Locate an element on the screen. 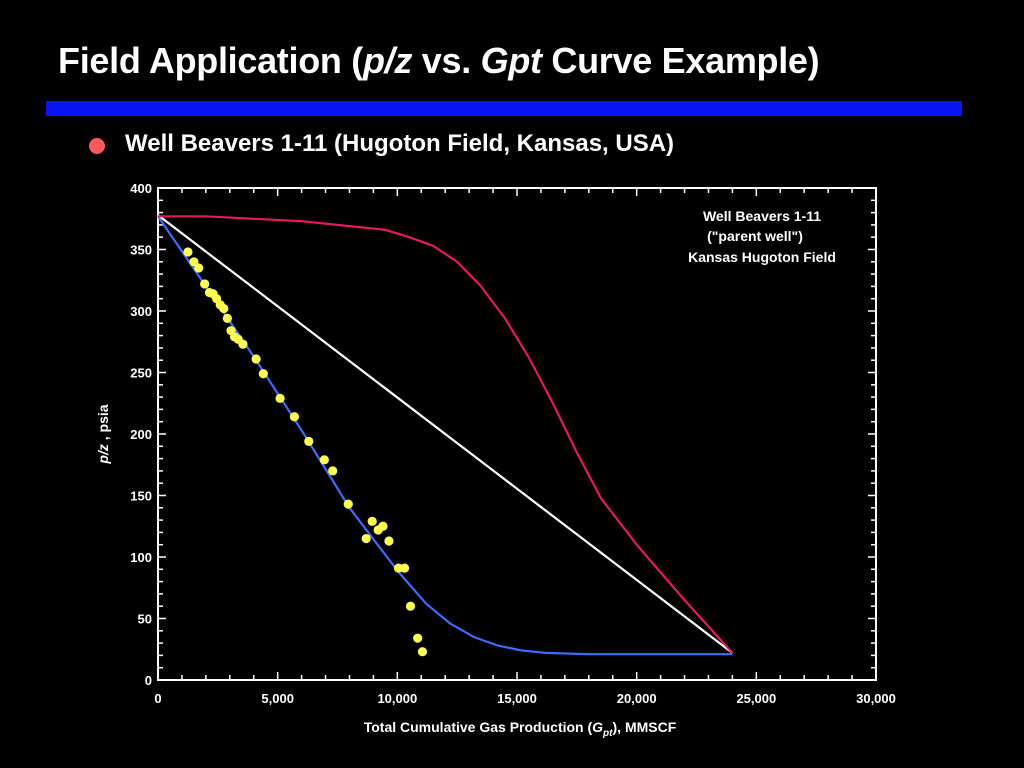  x-tick-label: 15,000 is located at coordinates (517, 698).